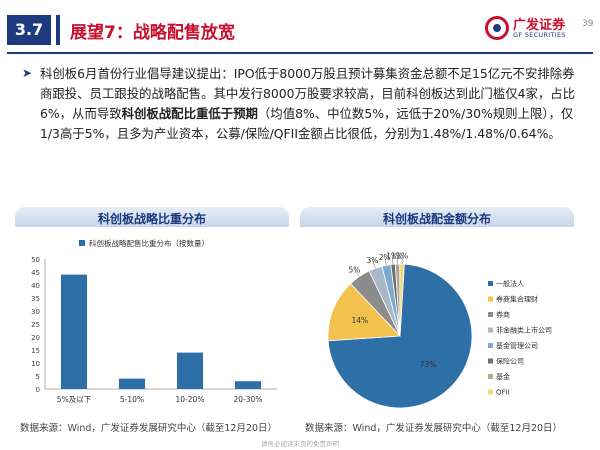 This screenshot has height=450, width=600. What do you see at coordinates (35, 299) in the screenshot?
I see `y-tick-label: 35` at bounding box center [35, 299].